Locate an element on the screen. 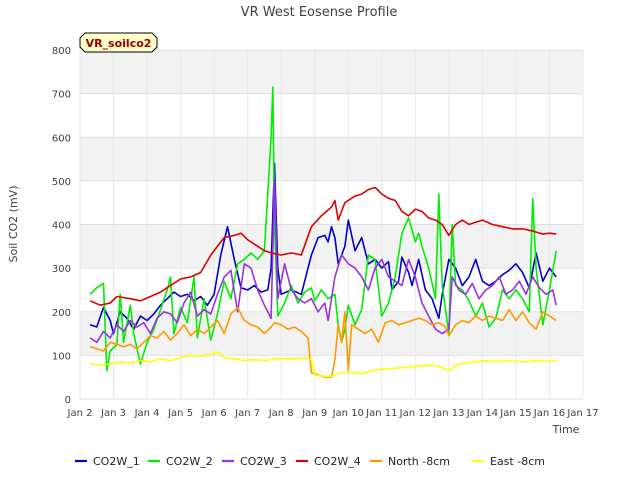 This screenshot has height=484, width=640. legend-label: East -8cm is located at coordinates (517, 461).